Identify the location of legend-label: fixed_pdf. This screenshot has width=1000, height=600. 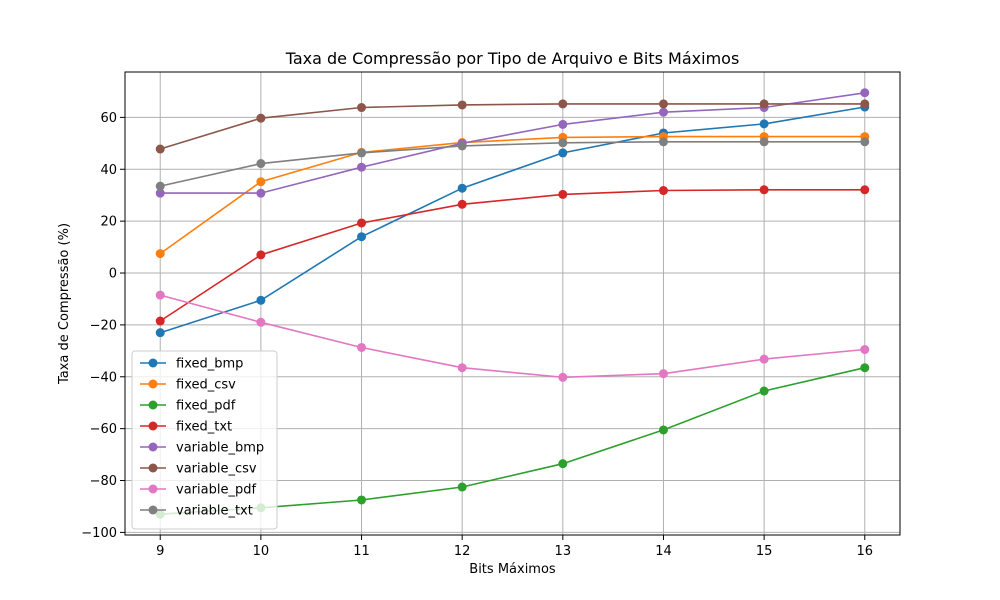
(206, 406).